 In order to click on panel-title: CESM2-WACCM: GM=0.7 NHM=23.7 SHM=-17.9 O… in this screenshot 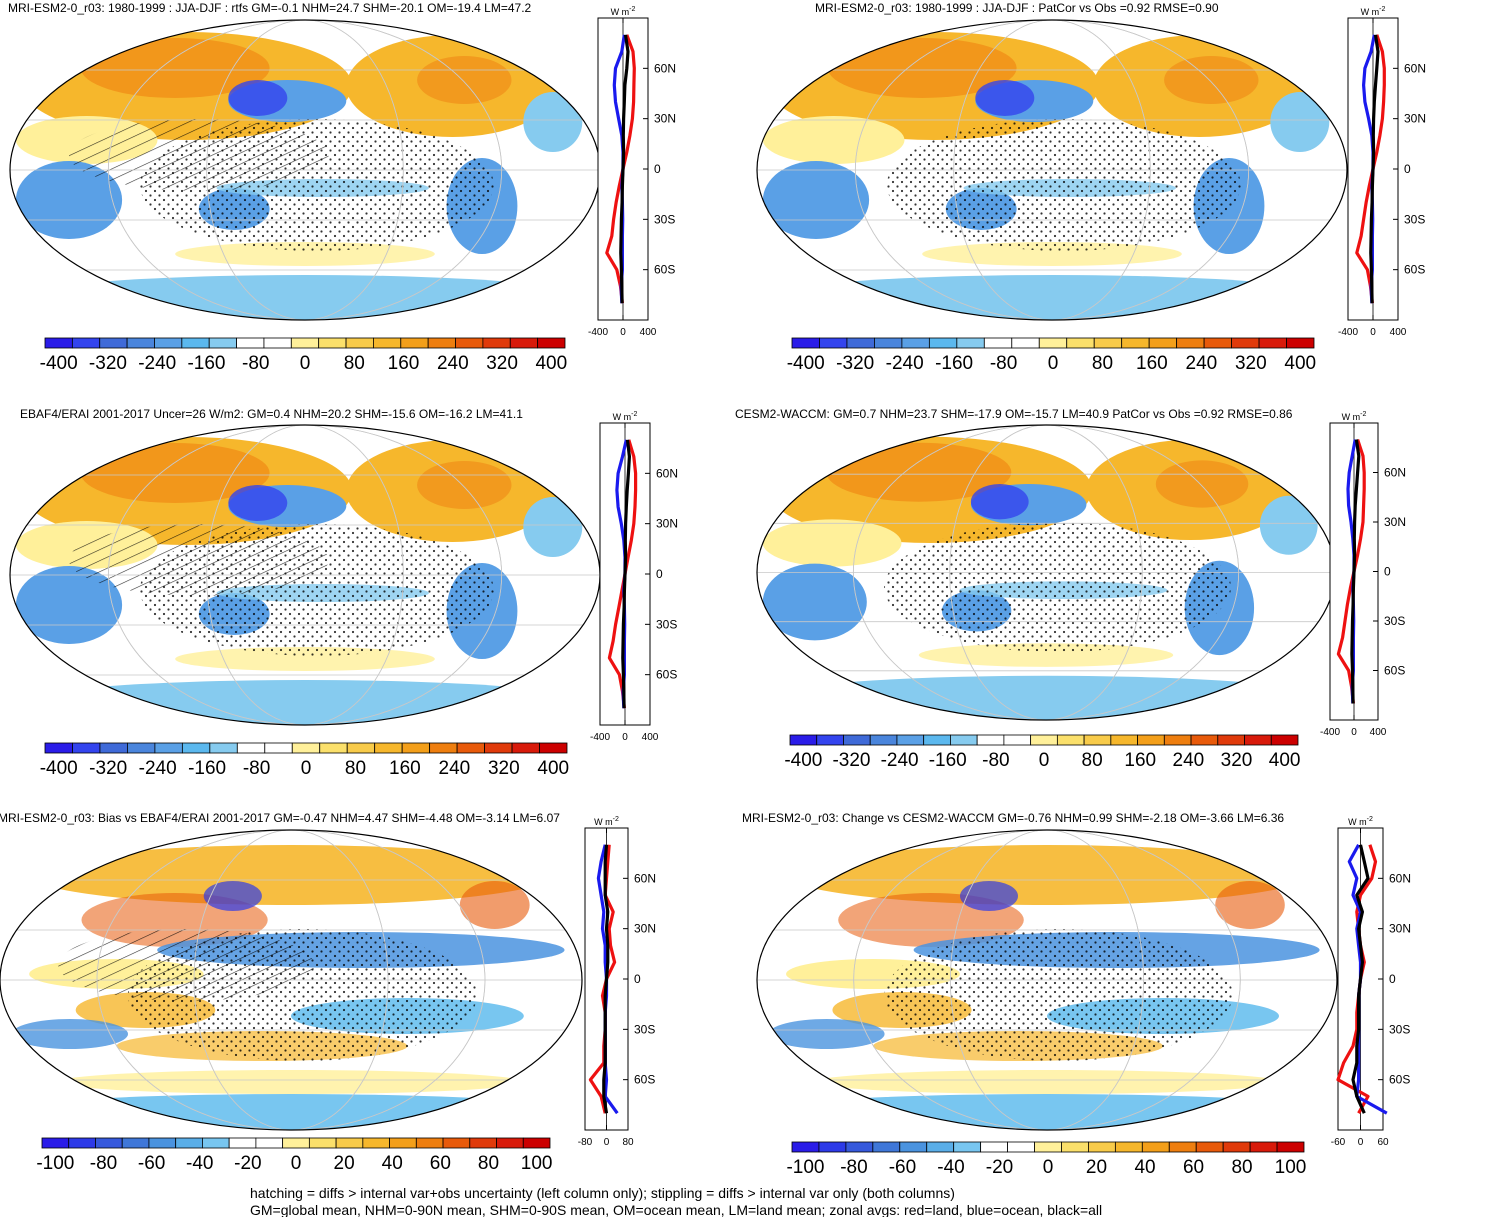, I will do `click(1014, 414)`.